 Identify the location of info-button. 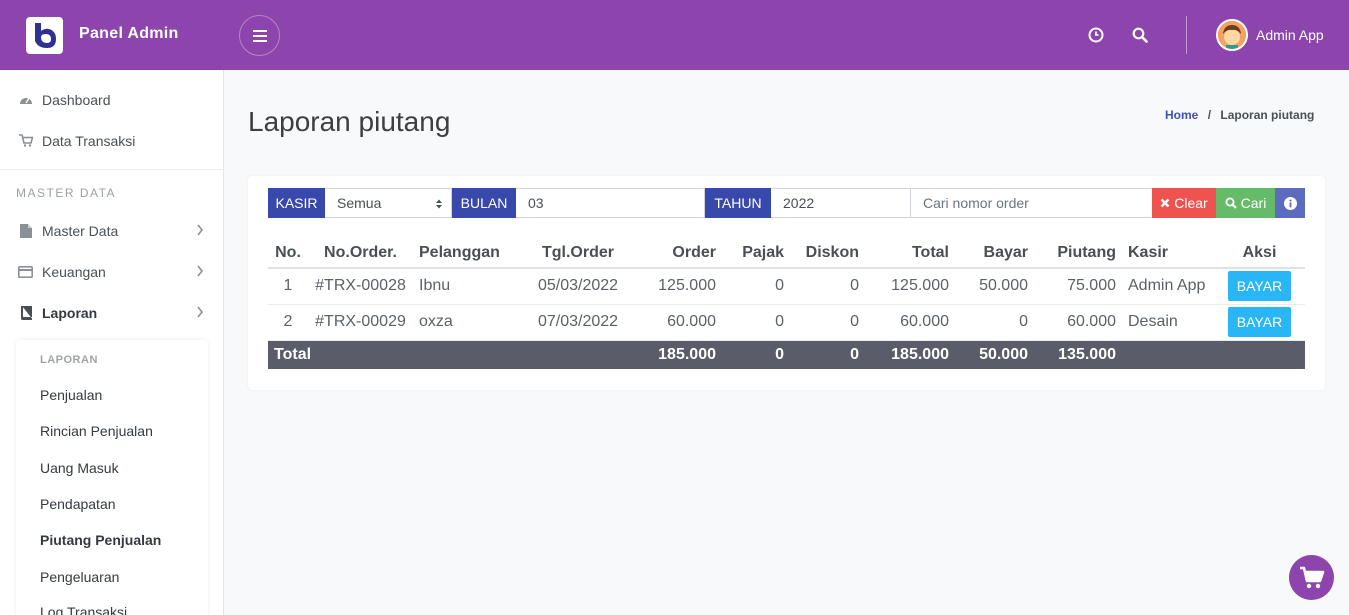
(1290, 203).